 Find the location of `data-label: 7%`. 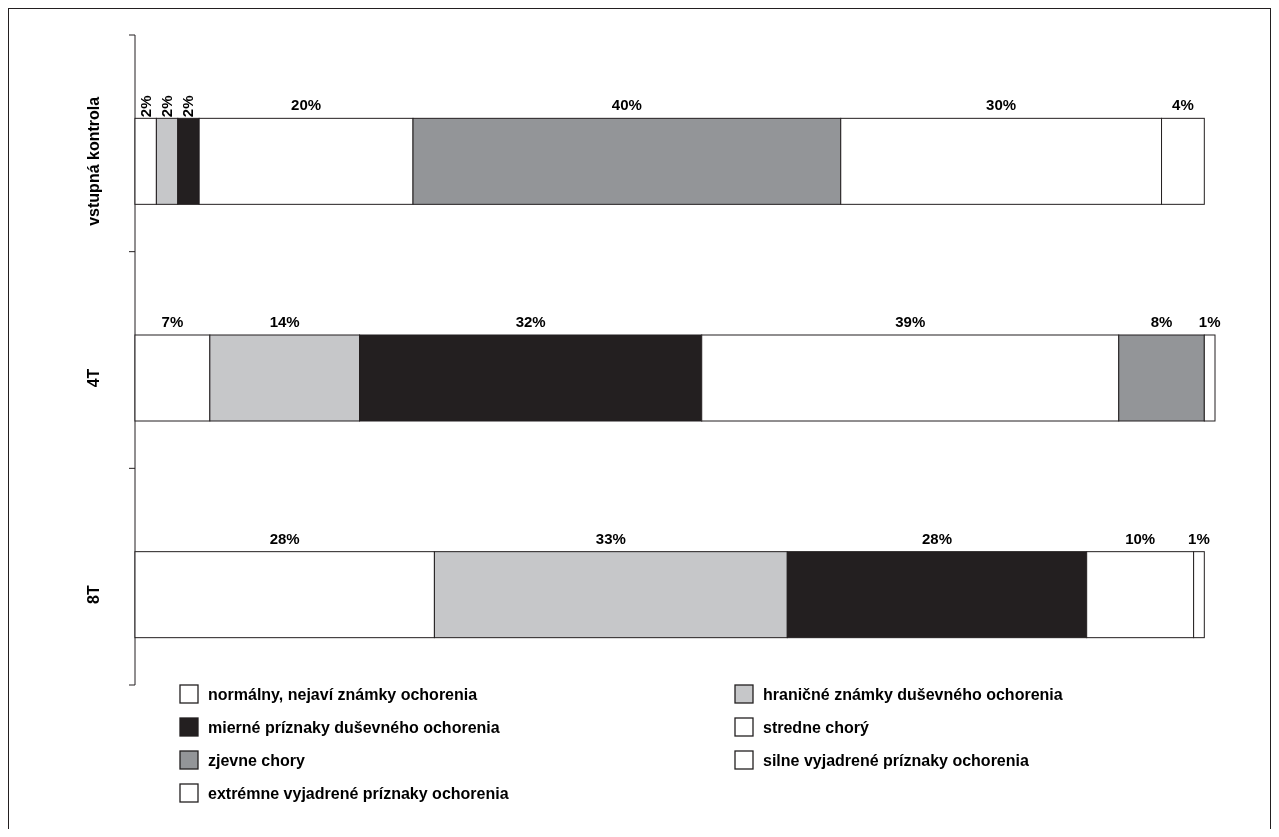

data-label: 7% is located at coordinates (172, 321).